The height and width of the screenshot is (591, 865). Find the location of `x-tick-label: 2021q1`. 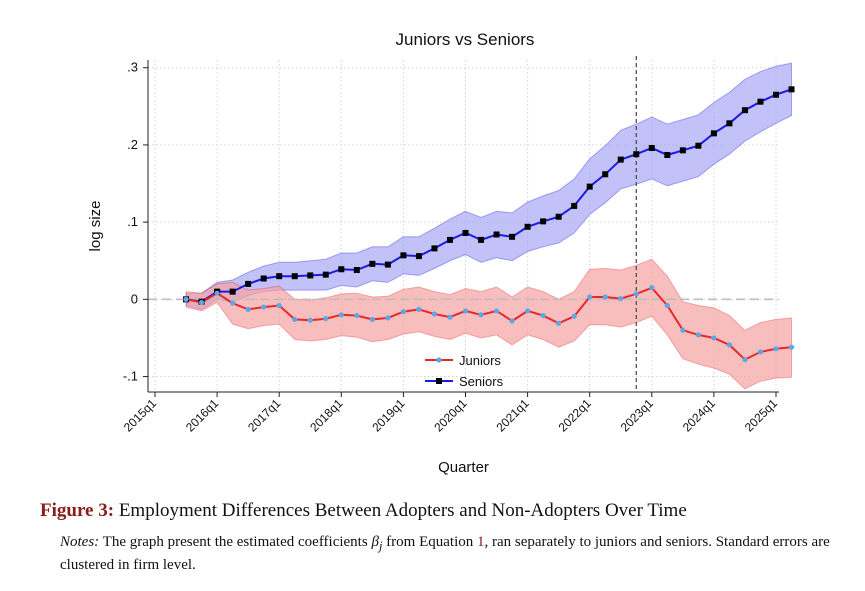

x-tick-label: 2021q1 is located at coordinates (513, 415).